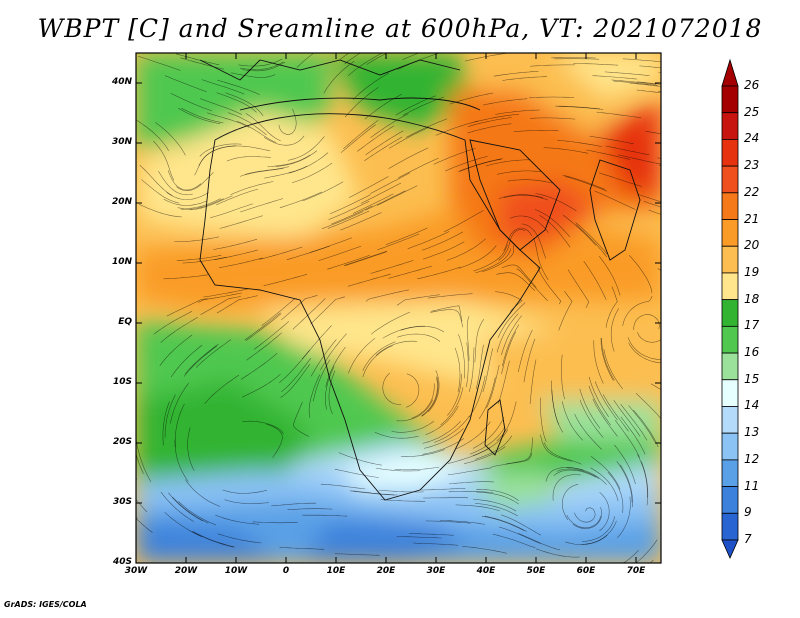  Describe the element at coordinates (752, 325) in the screenshot. I see `colorbar-label: 17` at that location.